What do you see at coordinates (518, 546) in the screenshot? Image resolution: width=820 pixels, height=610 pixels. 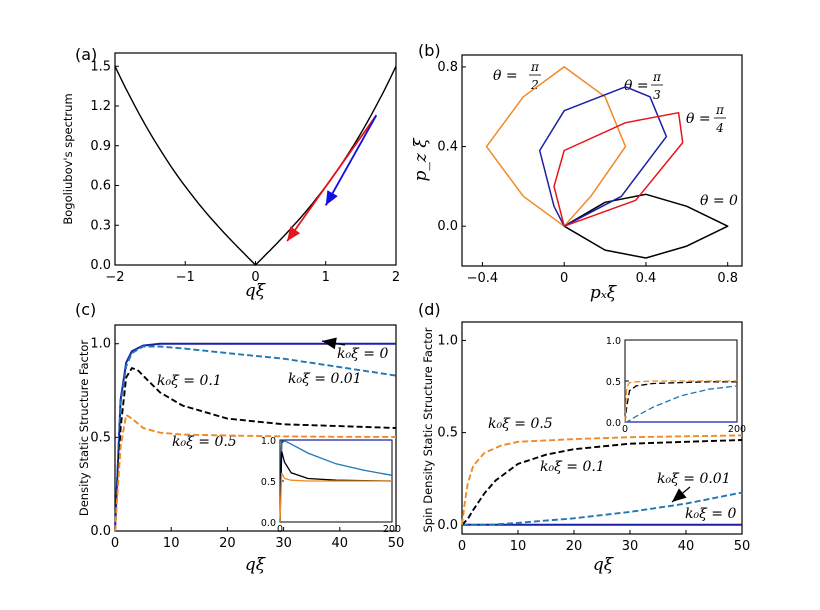 I see `d-xtick-label: 10` at bounding box center [518, 546].